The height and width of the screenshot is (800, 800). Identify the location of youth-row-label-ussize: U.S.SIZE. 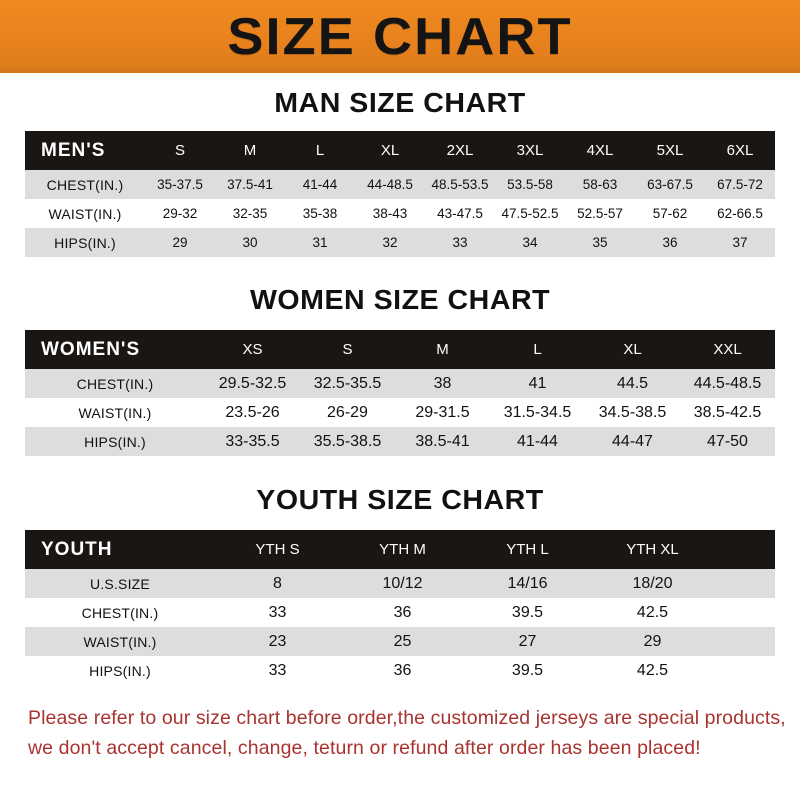
(120, 583).